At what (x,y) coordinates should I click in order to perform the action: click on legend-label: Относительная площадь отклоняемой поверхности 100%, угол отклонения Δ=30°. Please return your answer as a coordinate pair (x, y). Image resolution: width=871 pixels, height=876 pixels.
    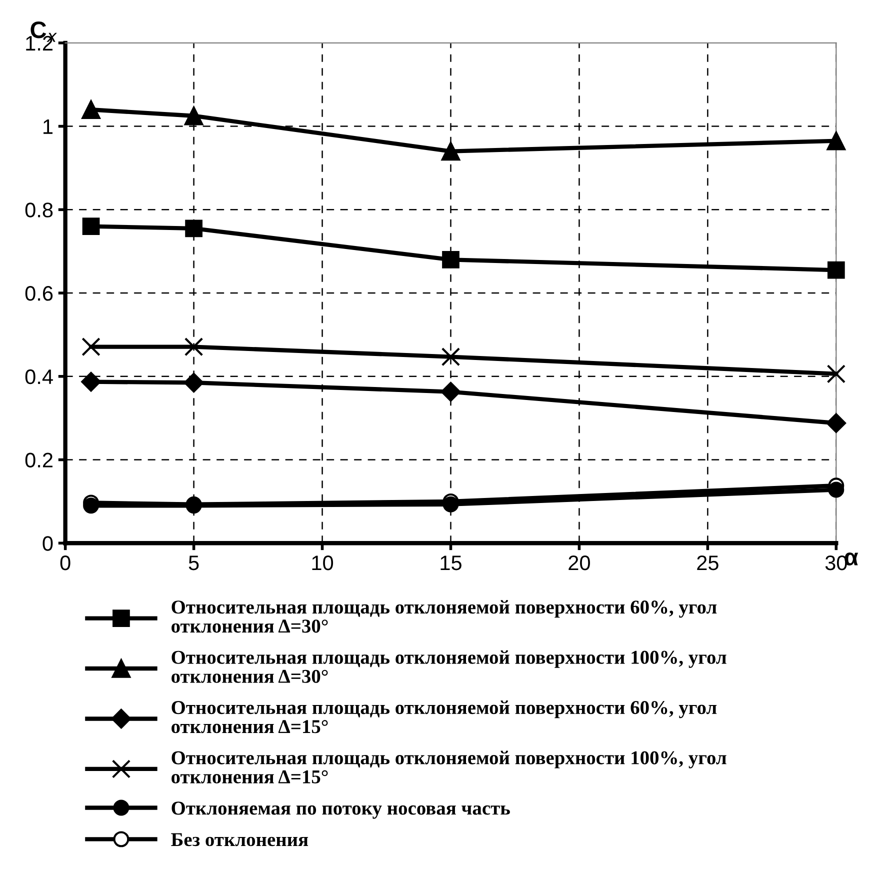
    Looking at the image, I should click on (449, 666).